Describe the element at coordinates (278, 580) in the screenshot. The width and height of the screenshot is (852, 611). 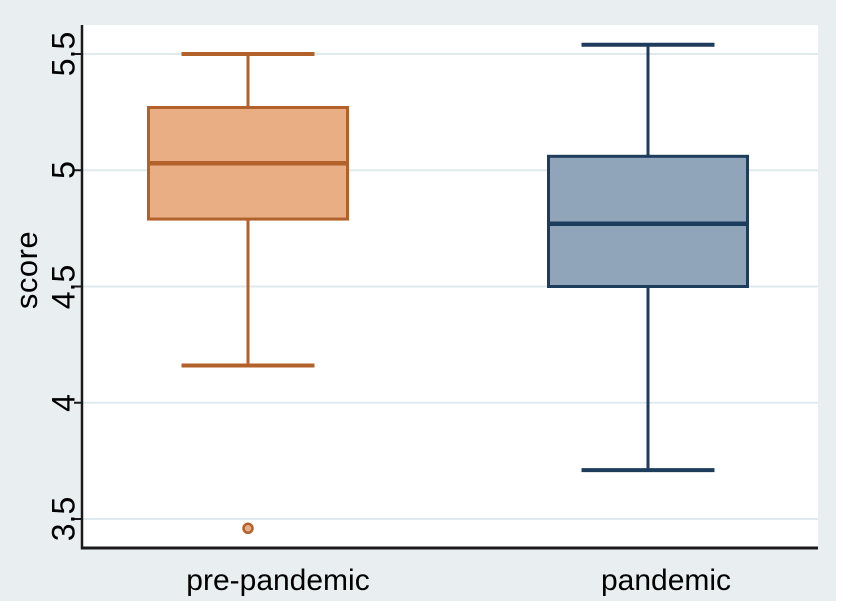
I see `x-category-label: pre-pandemic` at that location.